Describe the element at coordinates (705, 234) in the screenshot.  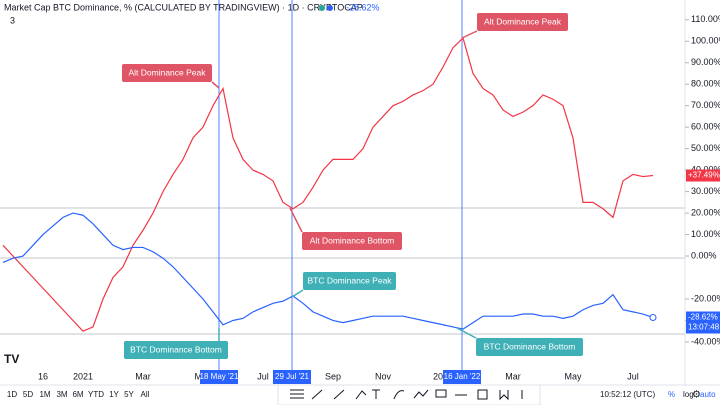
I see `y-tick-label: 10.00%` at that location.